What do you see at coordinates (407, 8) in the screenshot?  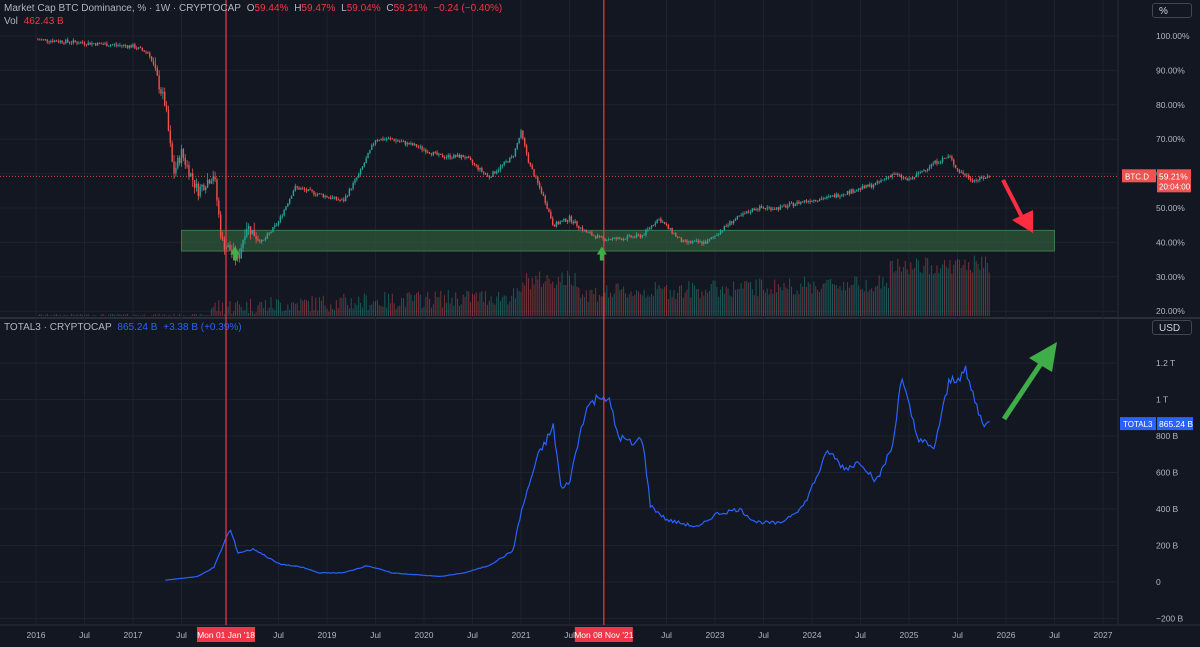 I see `close-value: C59.21%` at bounding box center [407, 8].